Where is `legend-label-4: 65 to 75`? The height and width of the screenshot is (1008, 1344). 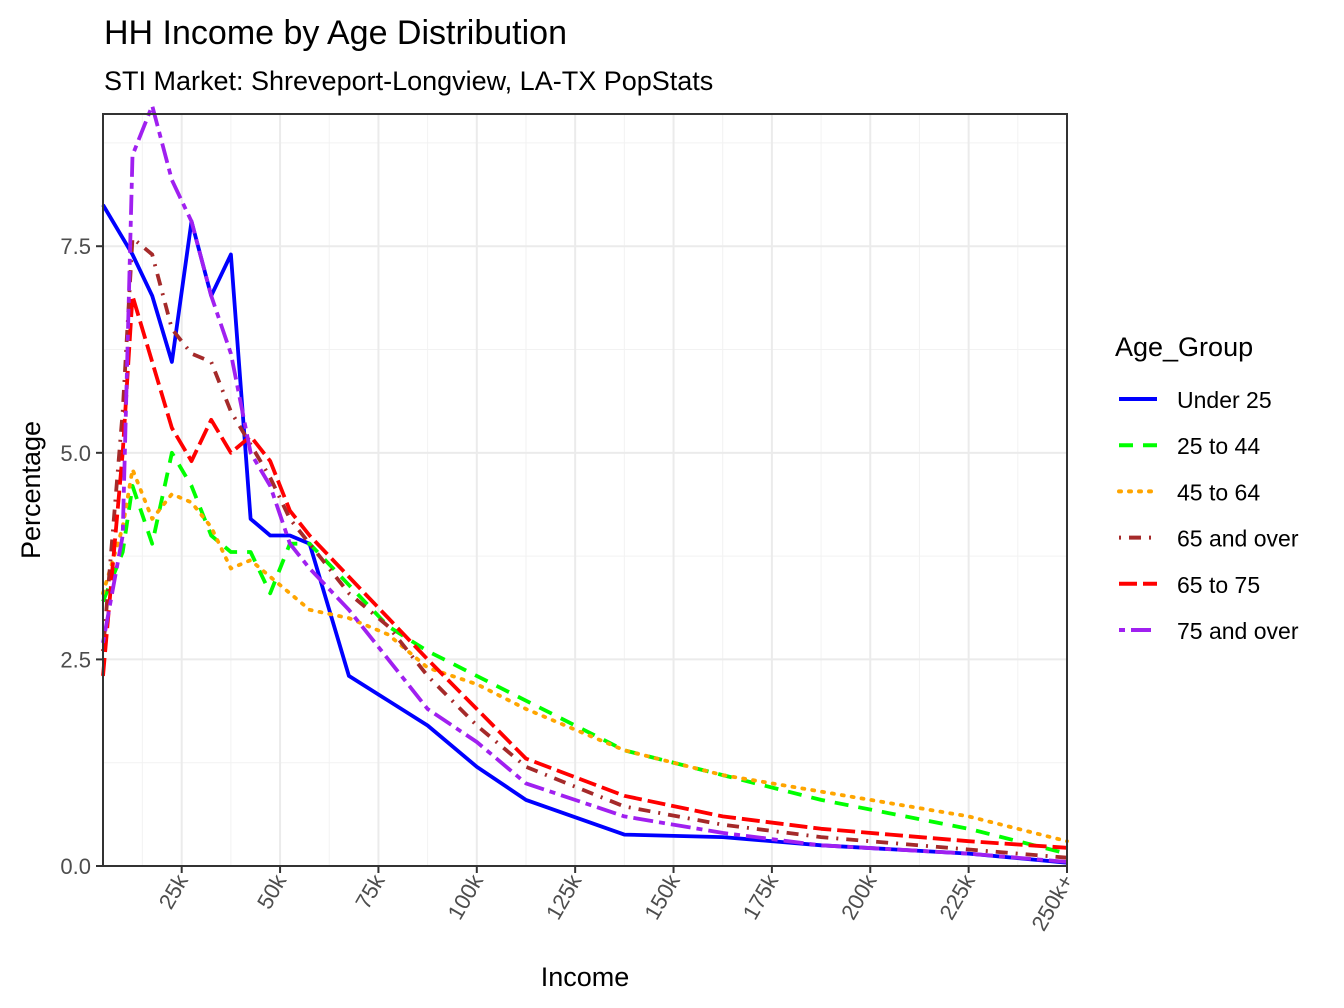
legend-label-4: 65 to 75 is located at coordinates (1218, 585).